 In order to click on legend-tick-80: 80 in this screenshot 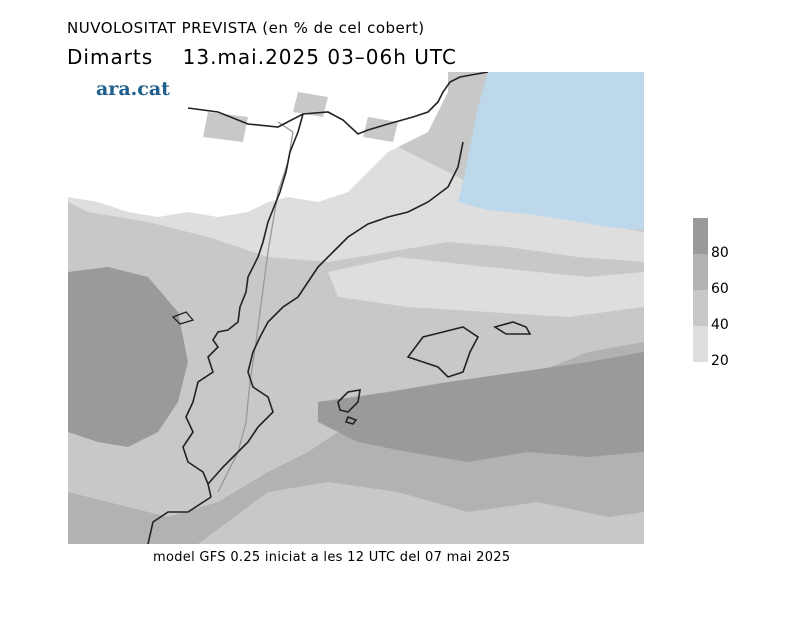, I will do `click(720, 253)`.